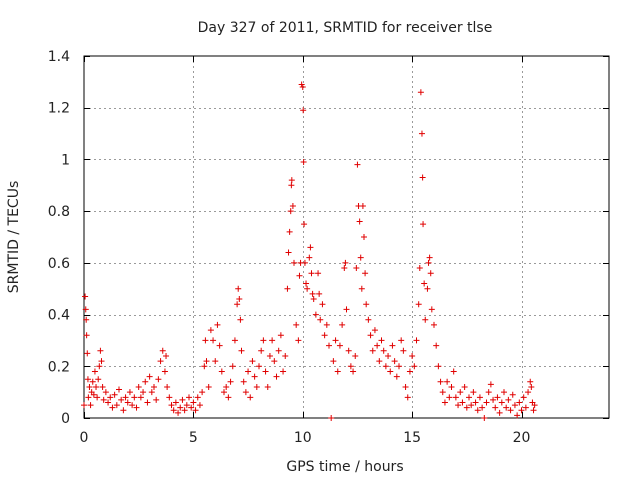 This screenshot has width=640, height=480. What do you see at coordinates (65, 160) in the screenshot?
I see `y-tick-label: 1` at bounding box center [65, 160].